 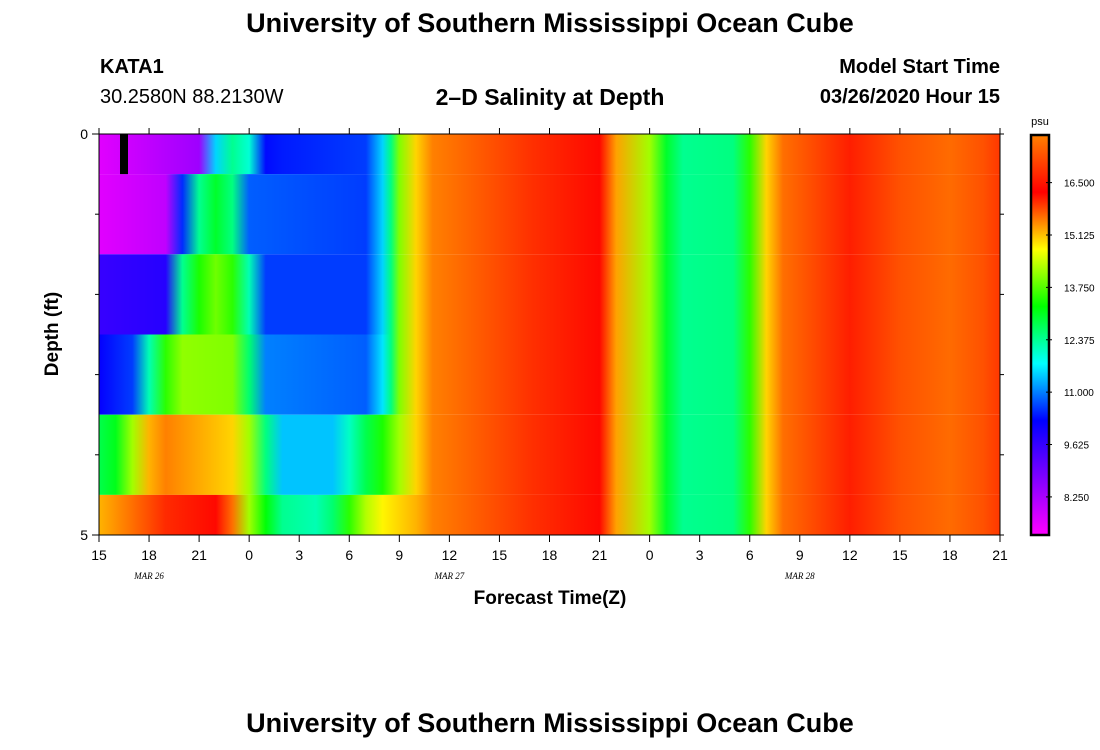 What do you see at coordinates (84, 535) in the screenshot?
I see `y-tick-label: 5` at bounding box center [84, 535].